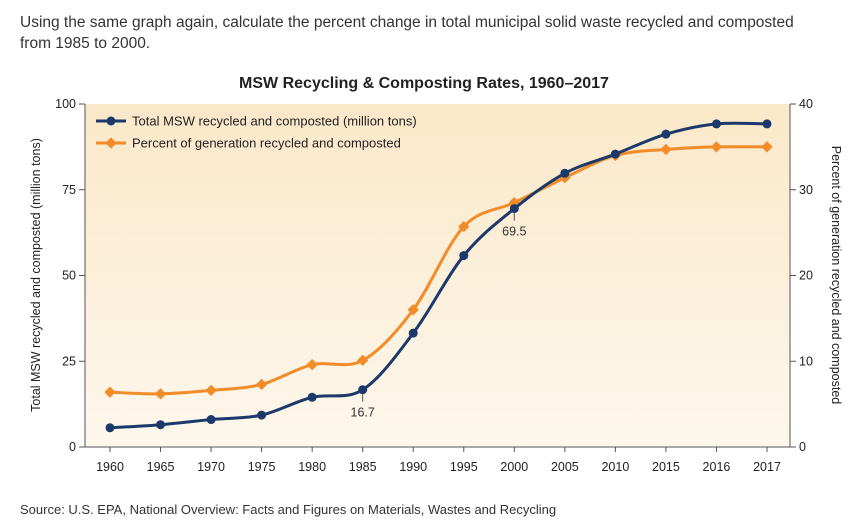  What do you see at coordinates (717, 467) in the screenshot?
I see `x-tick-label: 2016` at bounding box center [717, 467].